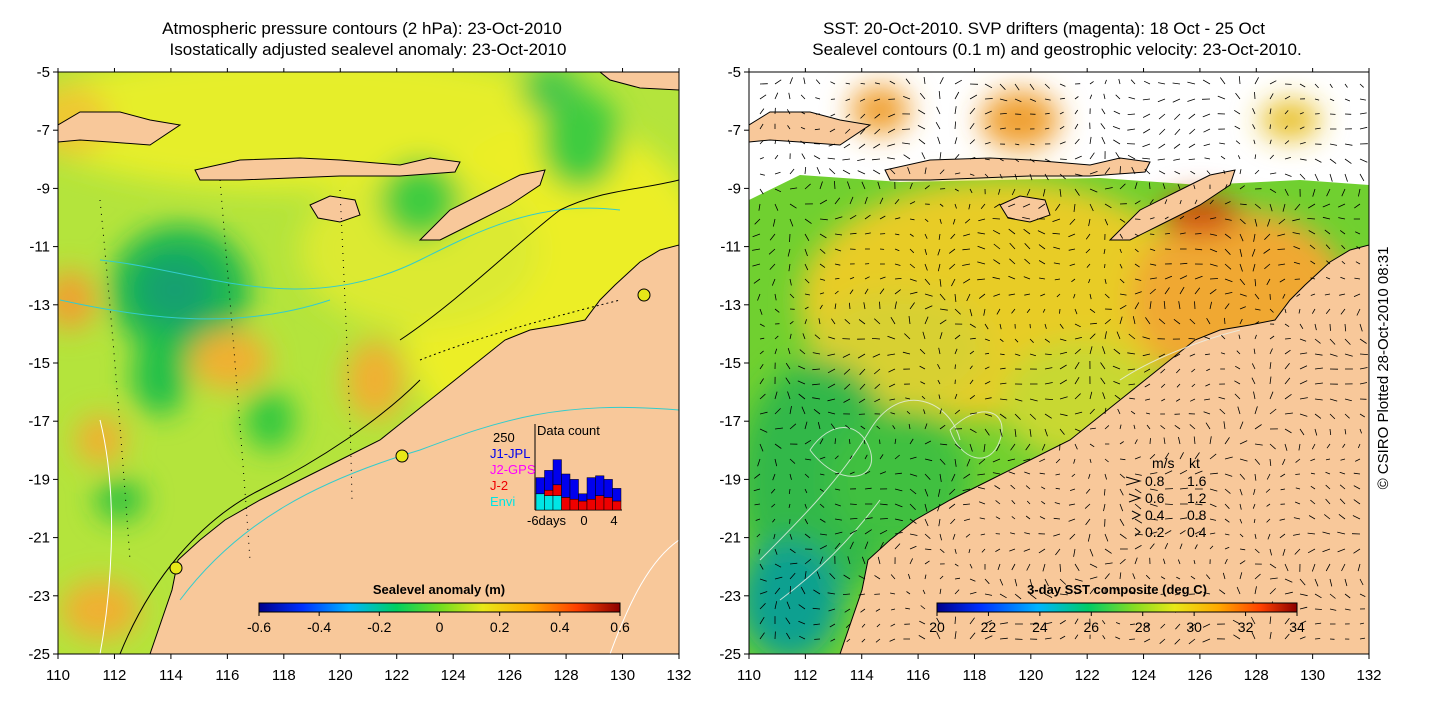 This screenshot has width=1440, height=720. What do you see at coordinates (639, 81) in the screenshot?
I see `sla-land-new-guinea` at bounding box center [639, 81].